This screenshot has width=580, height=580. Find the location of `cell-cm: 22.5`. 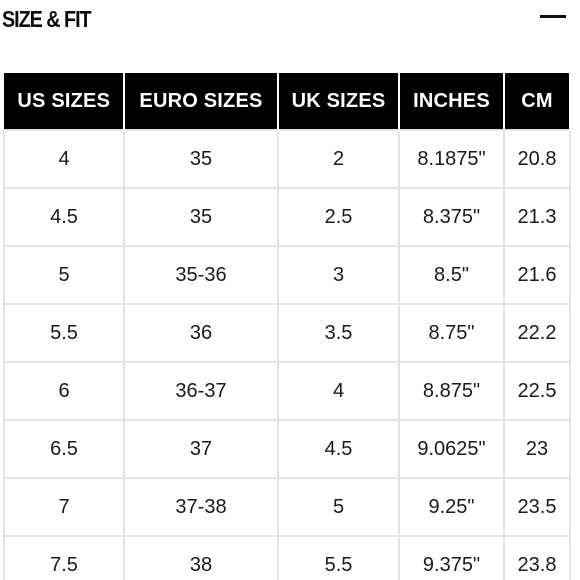

cell-cm: 22.5 is located at coordinates (537, 391).